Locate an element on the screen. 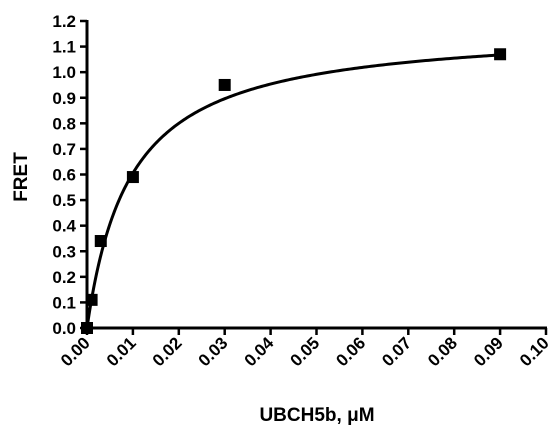 The image size is (553, 434). y-tick-label: 0.4 is located at coordinates (64, 226).